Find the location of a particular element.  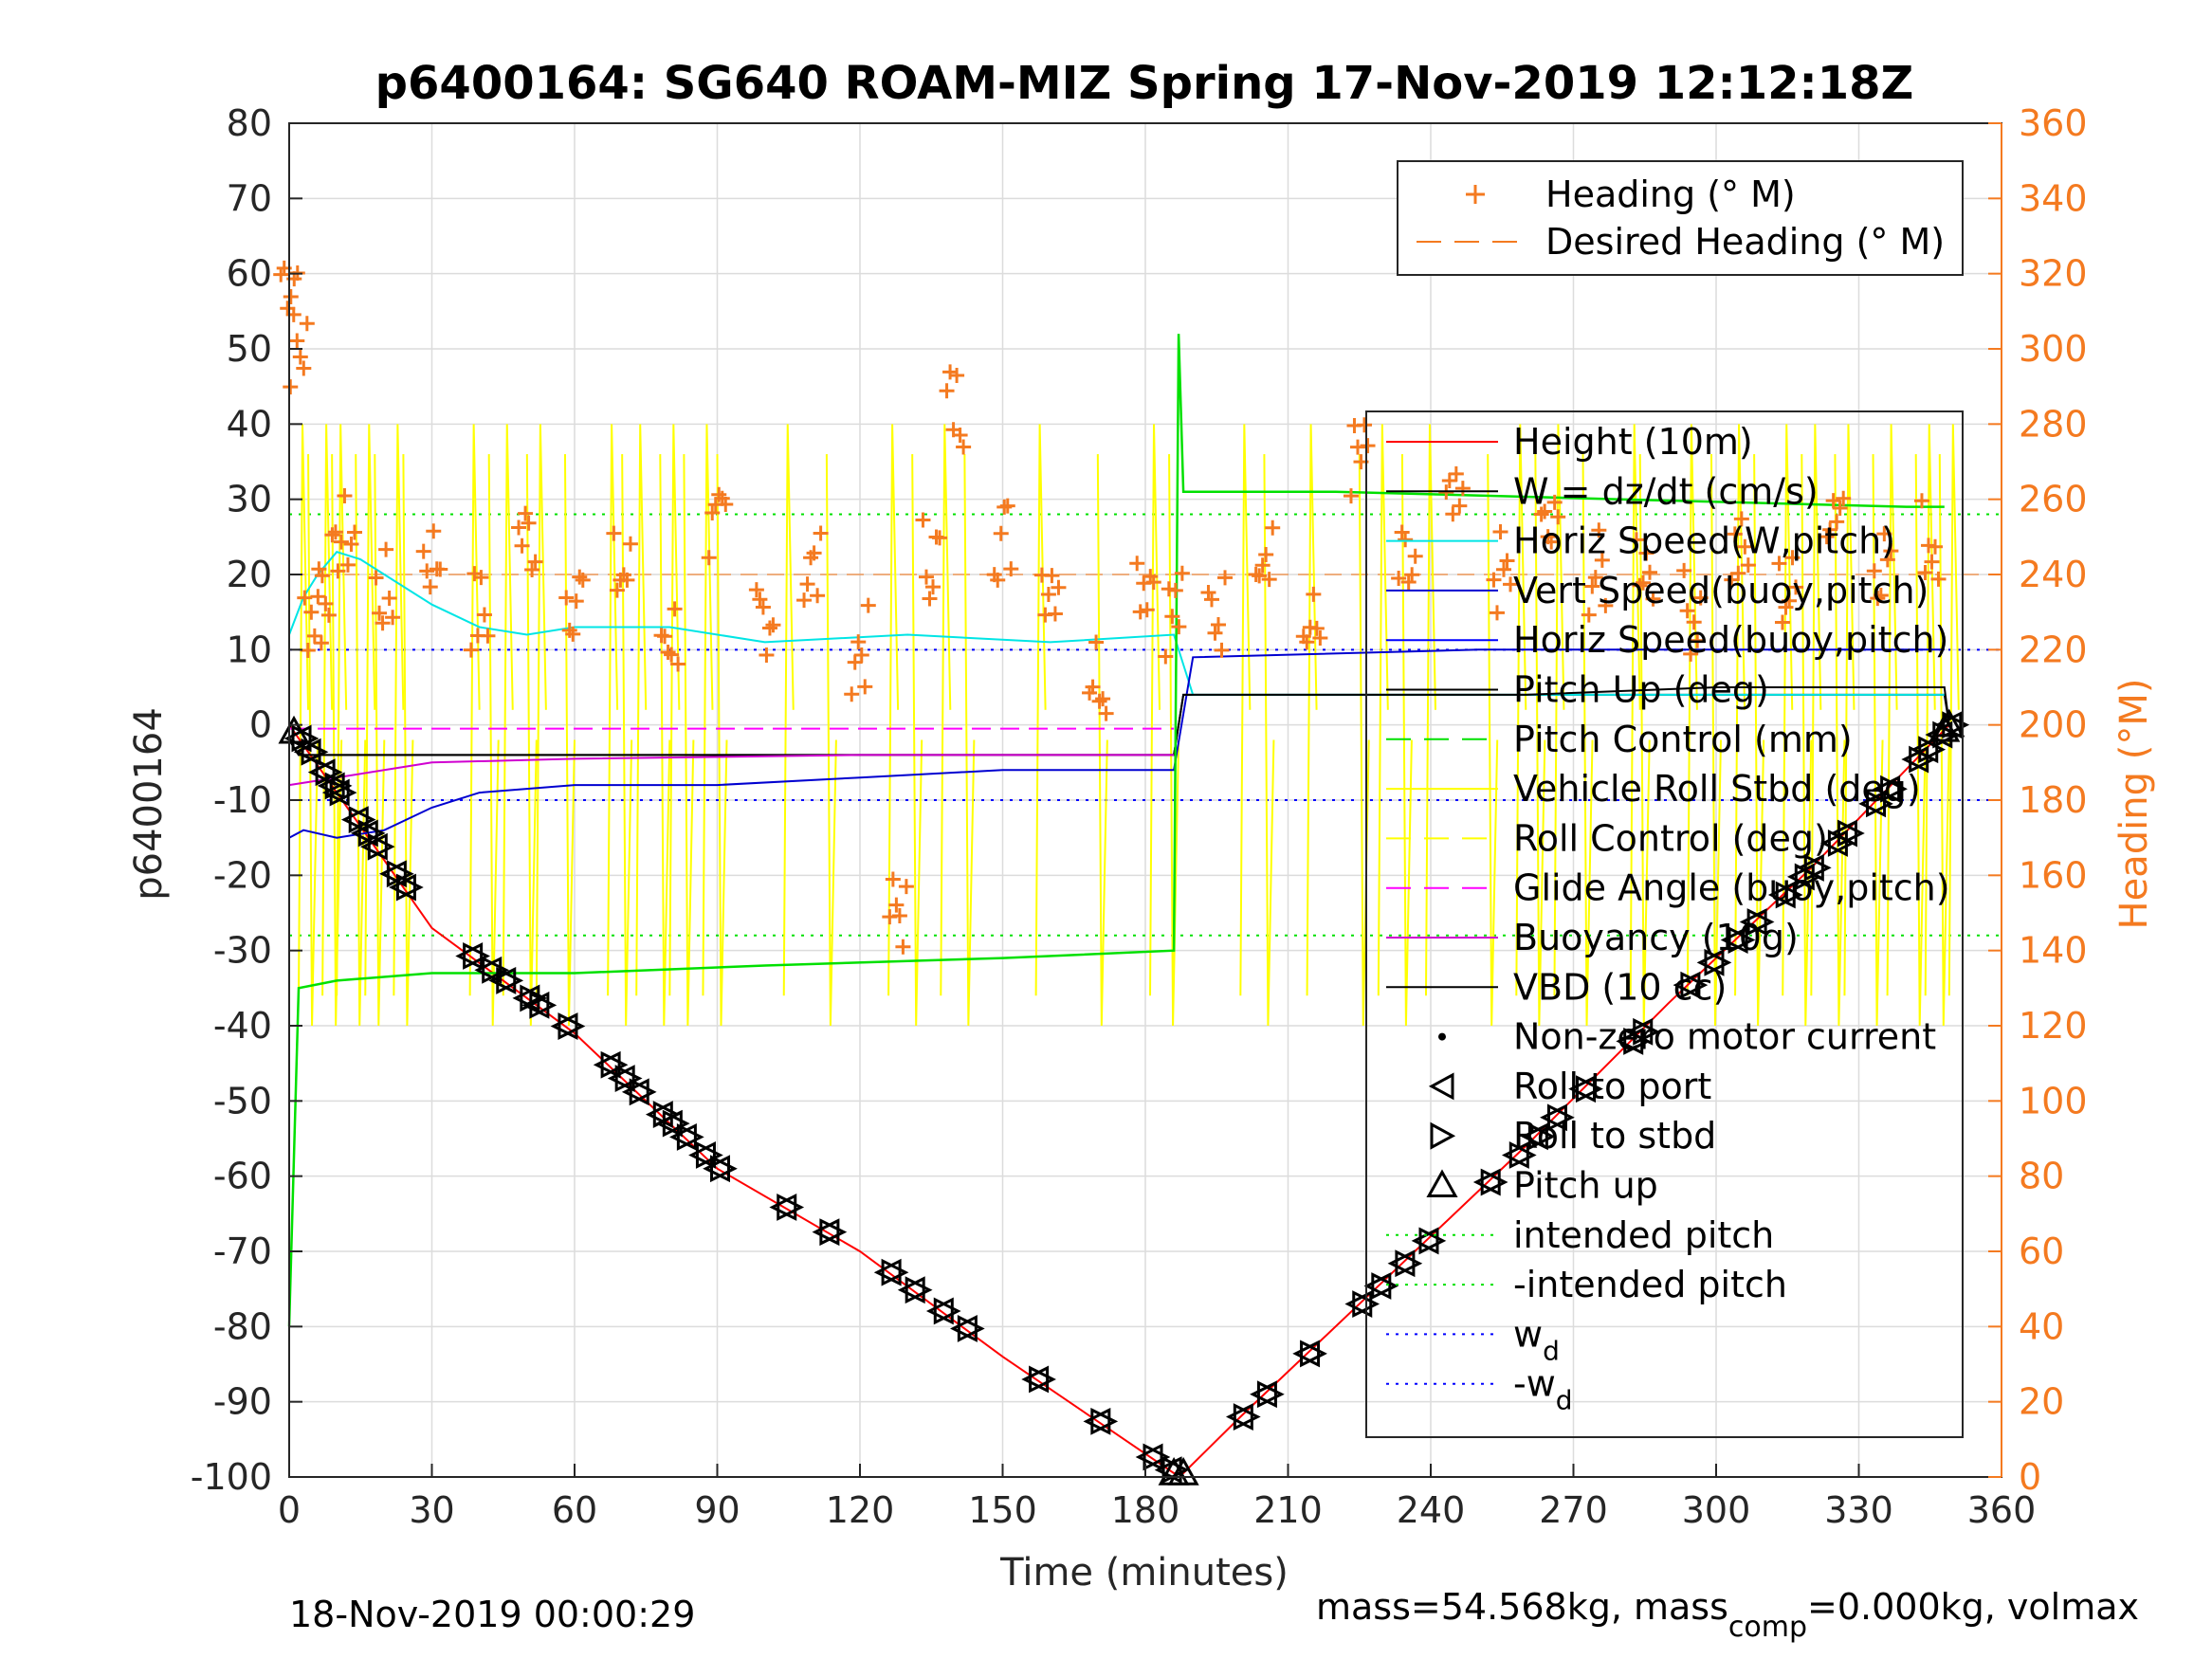

legend-heading: Heading (° M) Desired Heading (° M) is located at coordinates (1680, 218).